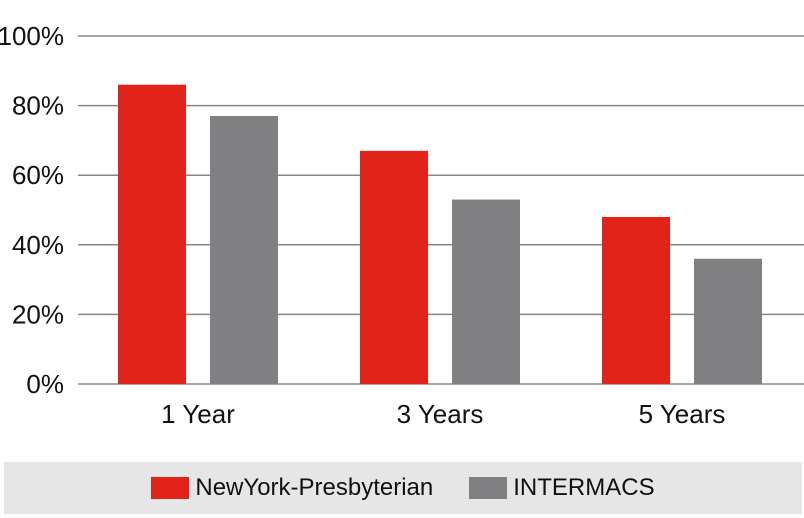  I want to click on x-axis-labels: 1 Year 3 Years 5 Years, so click(443, 414).